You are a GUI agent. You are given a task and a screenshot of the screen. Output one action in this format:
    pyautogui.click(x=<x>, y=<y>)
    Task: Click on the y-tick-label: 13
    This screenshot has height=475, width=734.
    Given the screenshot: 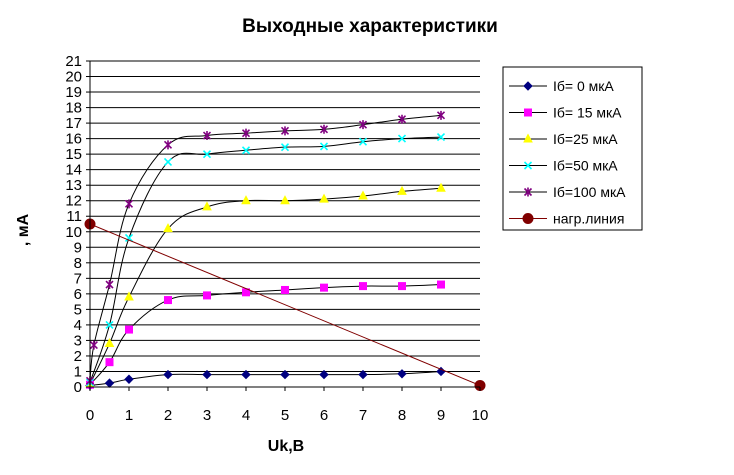 What is the action you would take?
    pyautogui.click(x=73, y=185)
    